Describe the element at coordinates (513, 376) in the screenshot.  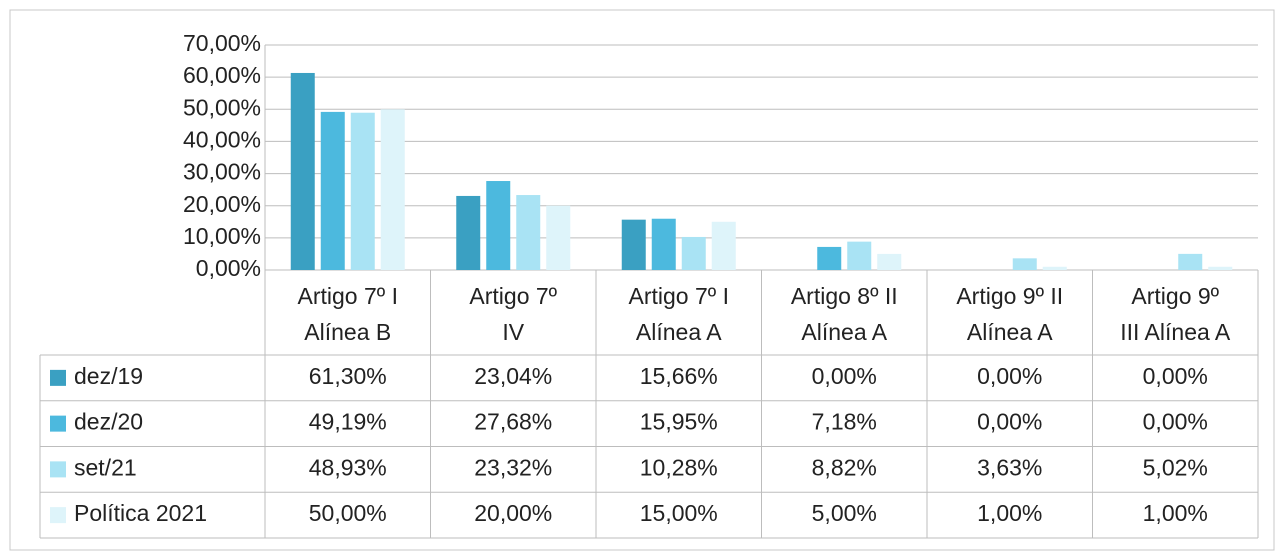
I see `table-value: 23,04%` at that location.